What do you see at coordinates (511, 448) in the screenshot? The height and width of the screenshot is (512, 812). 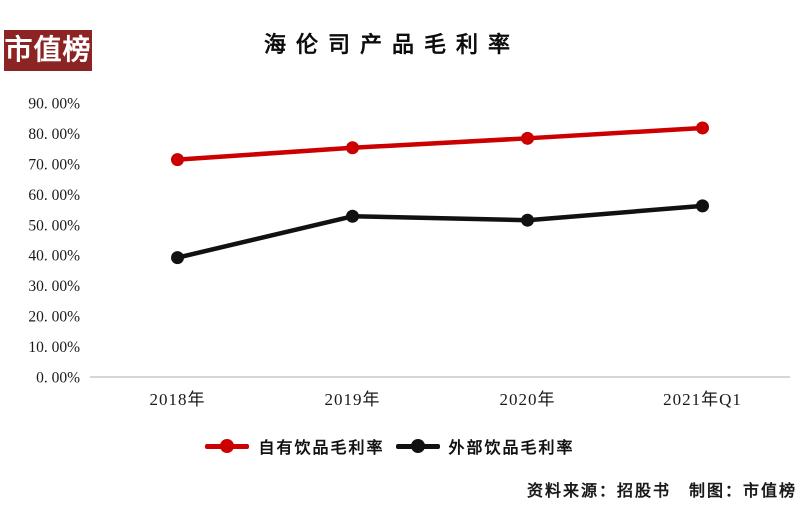 I see `legend-label: 外部饮品毛利率` at bounding box center [511, 448].